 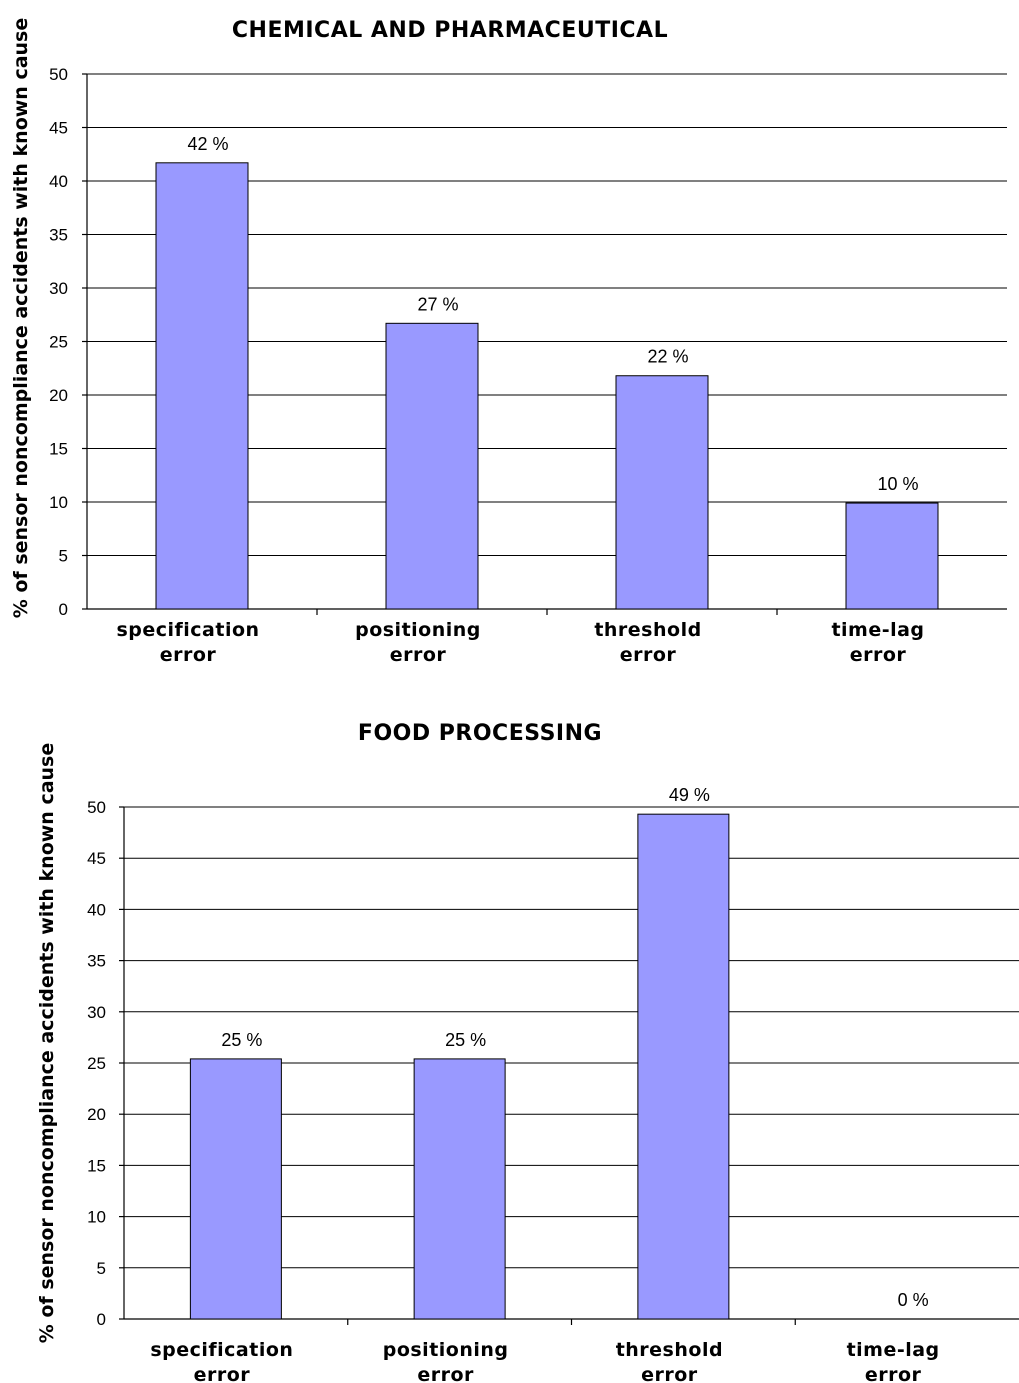 I want to click on data-label: 42 %, so click(x=207, y=144).